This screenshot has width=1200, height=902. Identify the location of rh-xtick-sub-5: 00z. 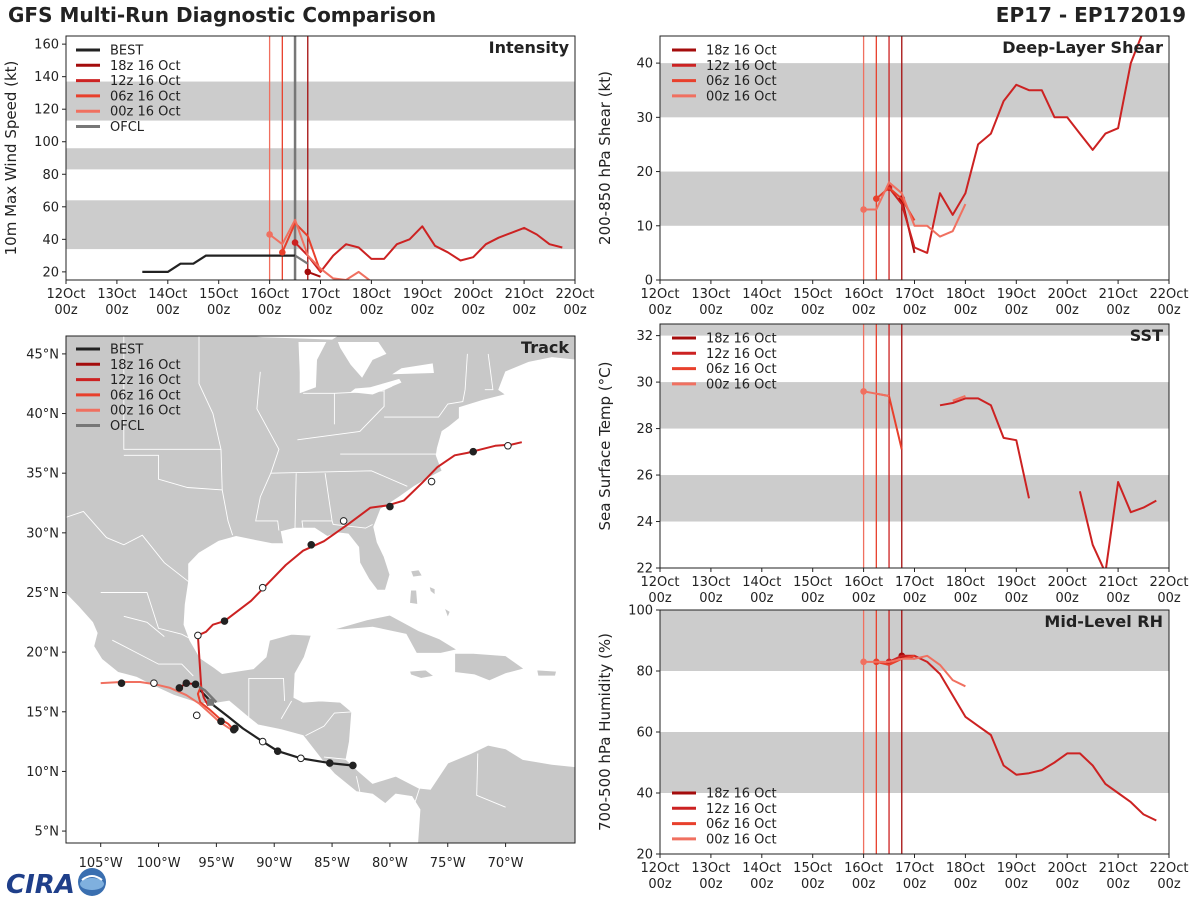
(915, 884).